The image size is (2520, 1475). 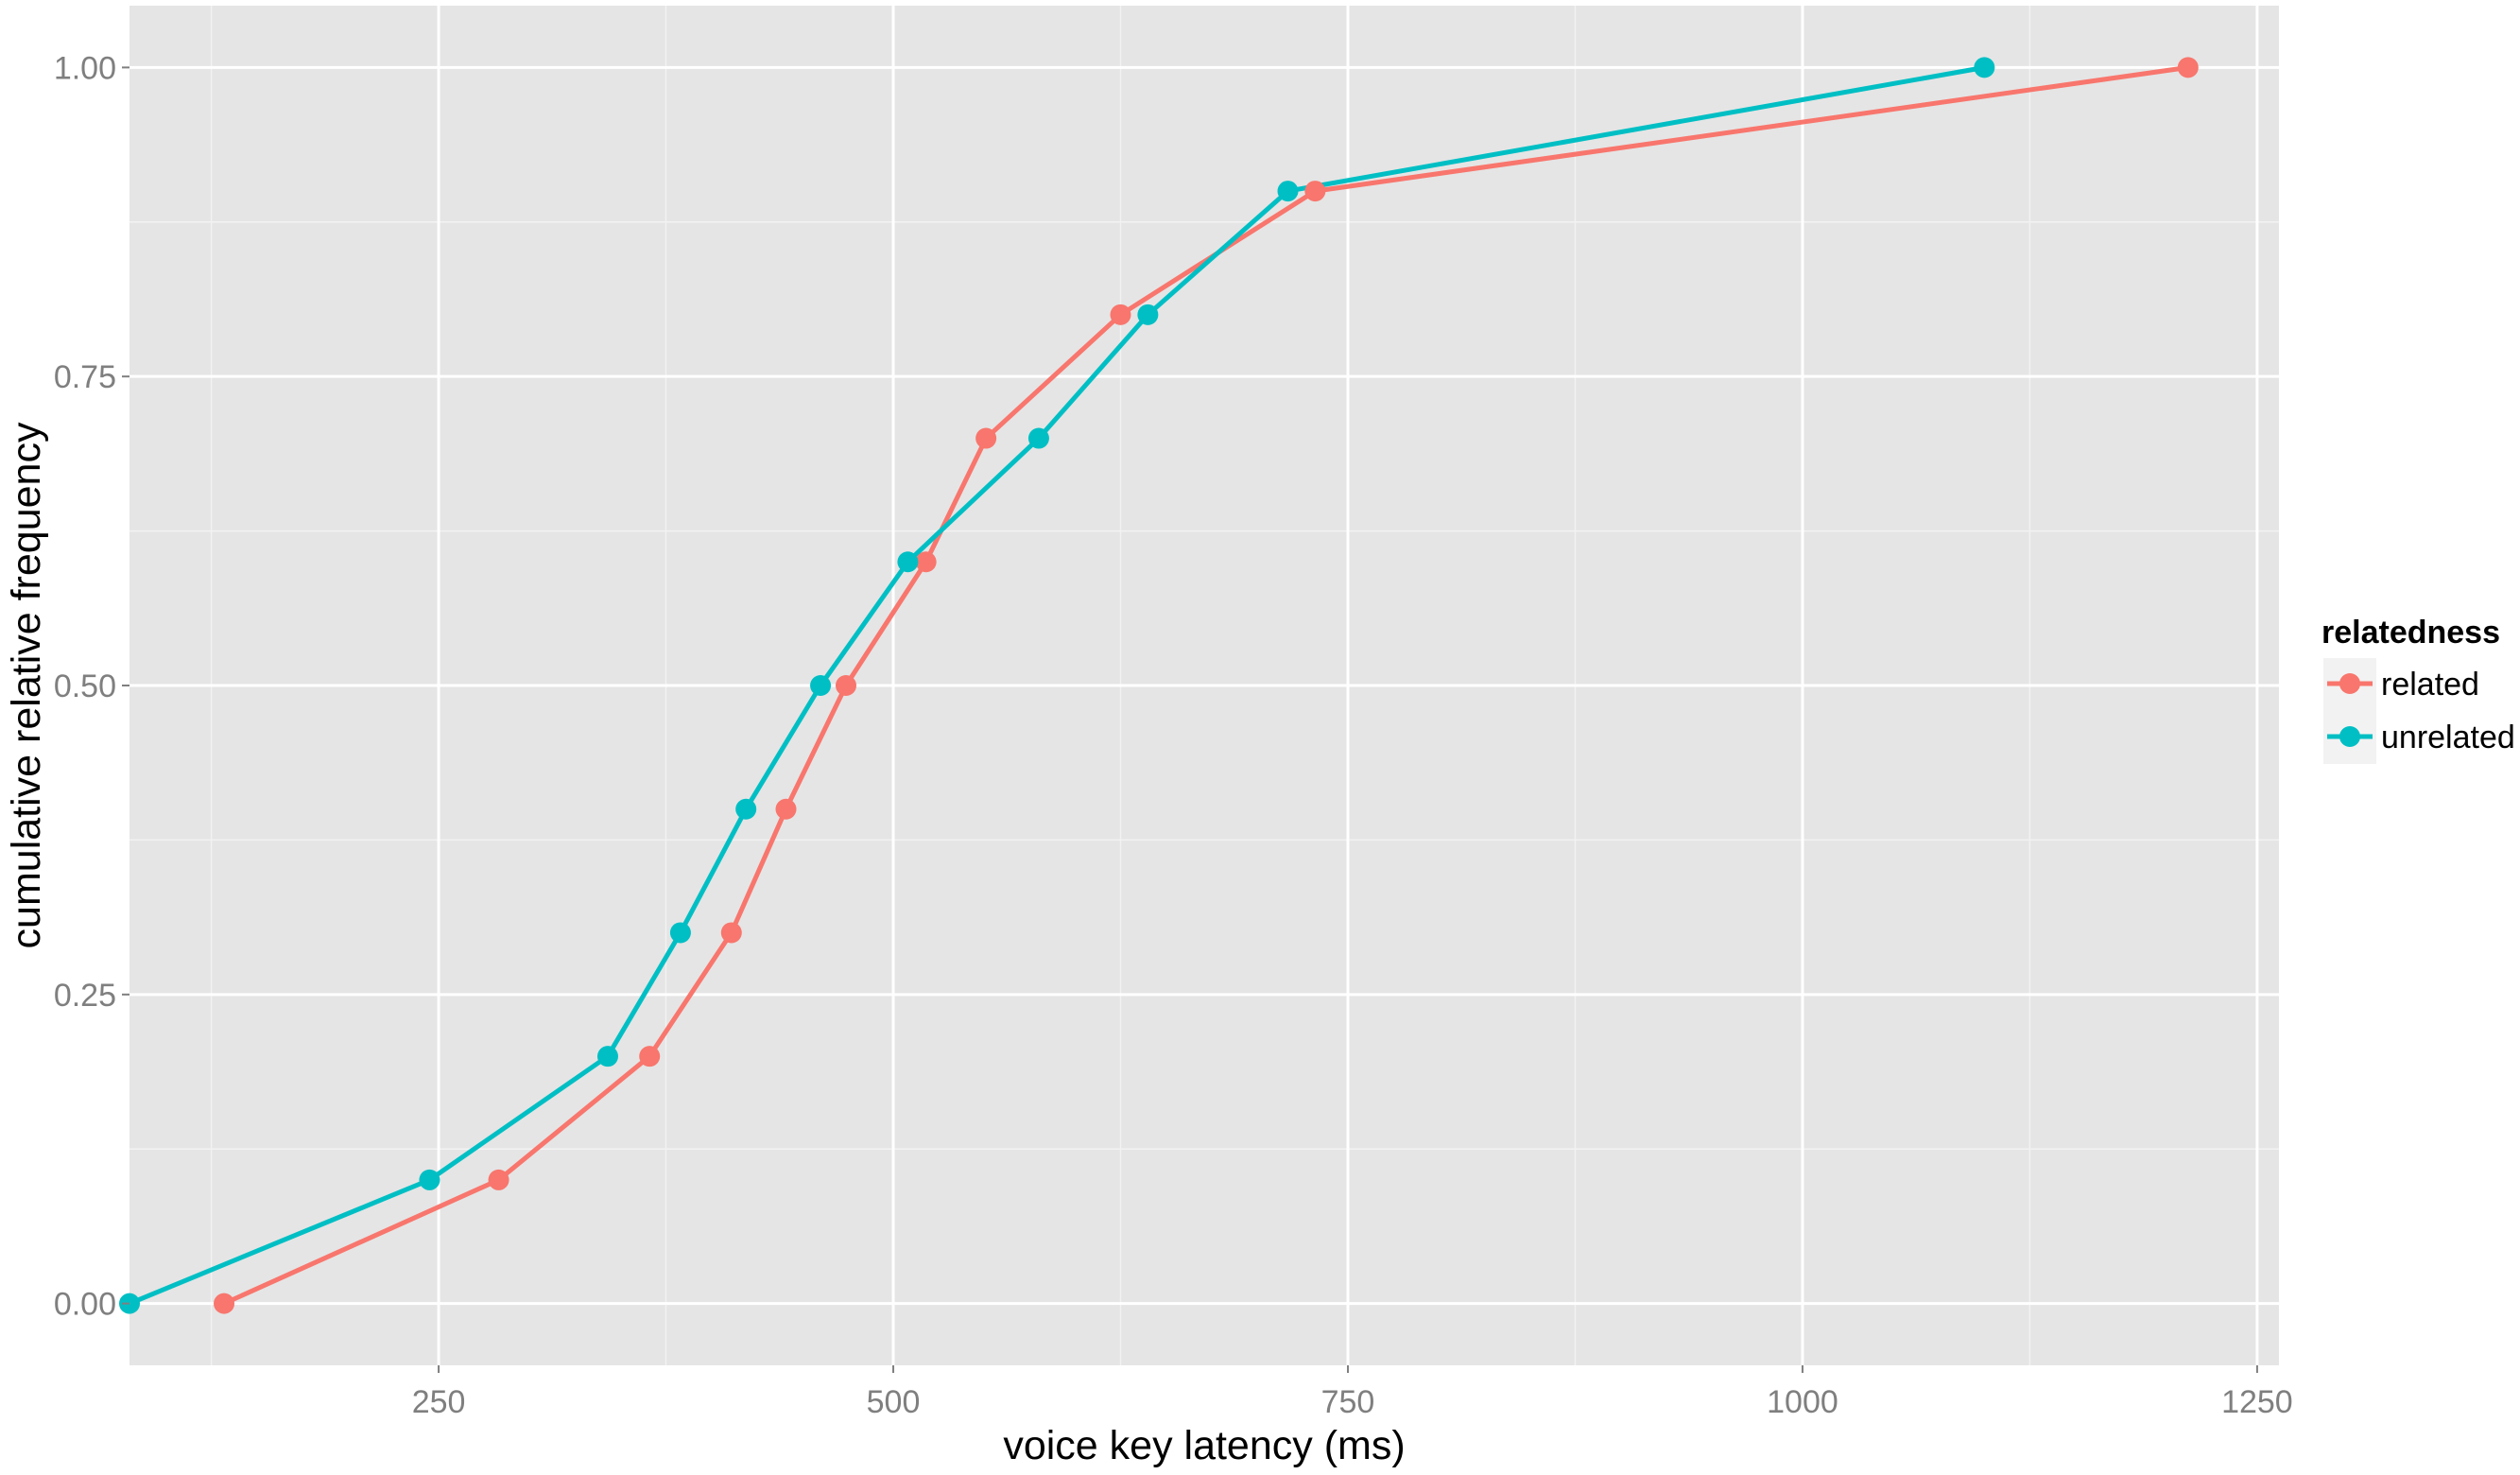 I want to click on x-tick-label: 500, so click(x=894, y=1402).